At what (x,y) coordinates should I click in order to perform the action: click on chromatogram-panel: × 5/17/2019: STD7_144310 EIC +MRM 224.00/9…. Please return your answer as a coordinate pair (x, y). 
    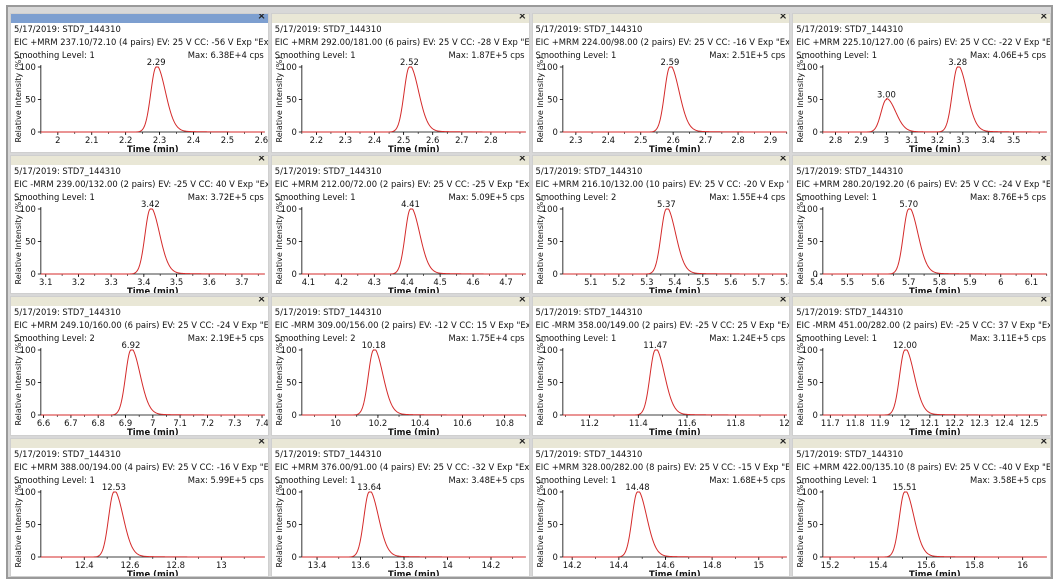
    Looking at the image, I should click on (661, 83).